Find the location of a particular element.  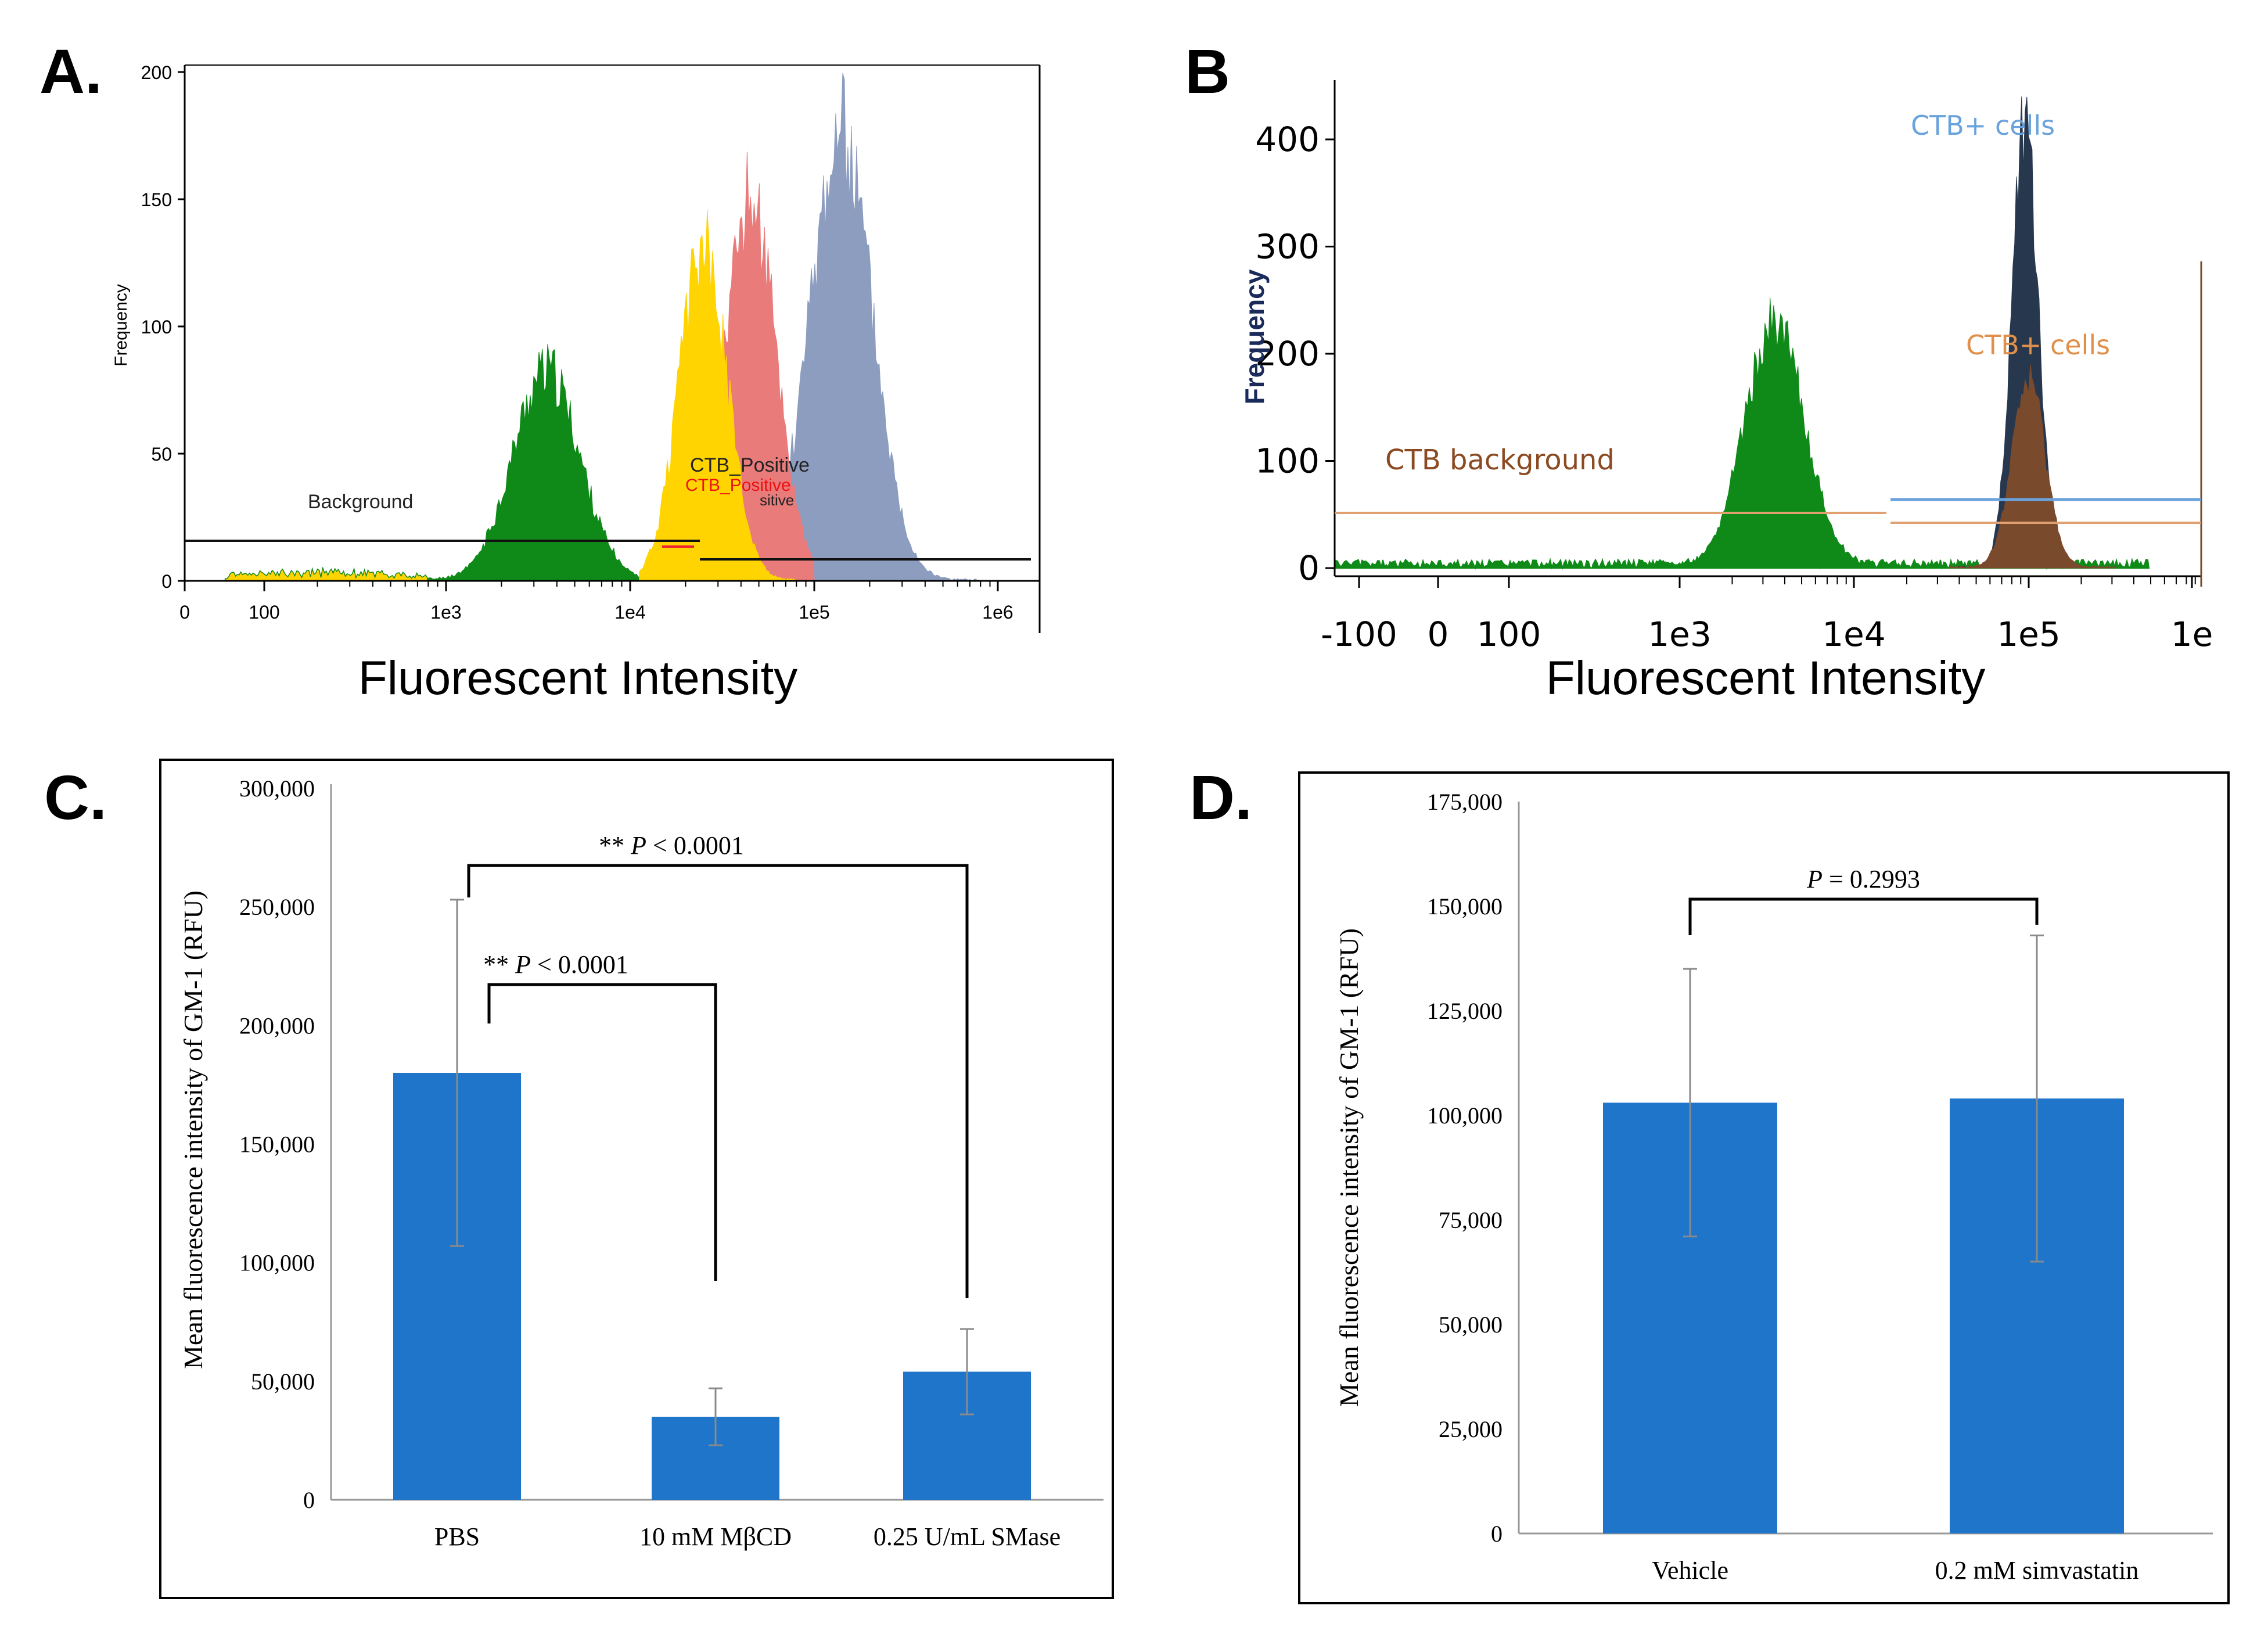

panel-a-annotation-ctb-positive-red: CTB_Positive is located at coordinates (738, 486).